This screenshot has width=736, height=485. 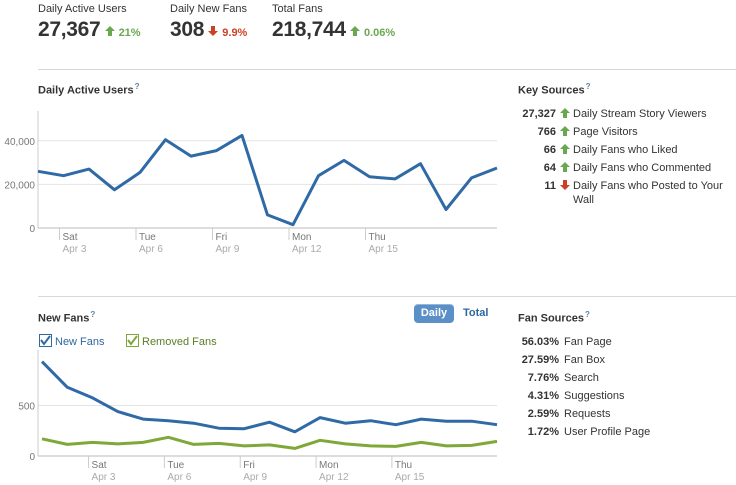 I want to click on fan-sources-title: Fan Sources?, so click(x=554, y=317).